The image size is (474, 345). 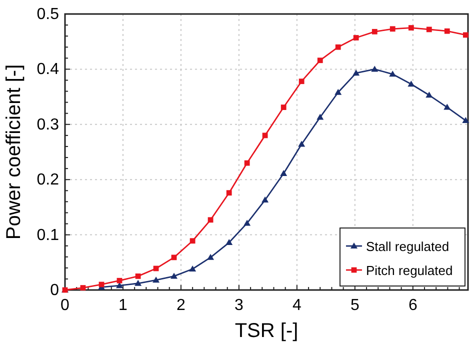 What do you see at coordinates (55, 290) in the screenshot?
I see `y-tick-label: 0` at bounding box center [55, 290].